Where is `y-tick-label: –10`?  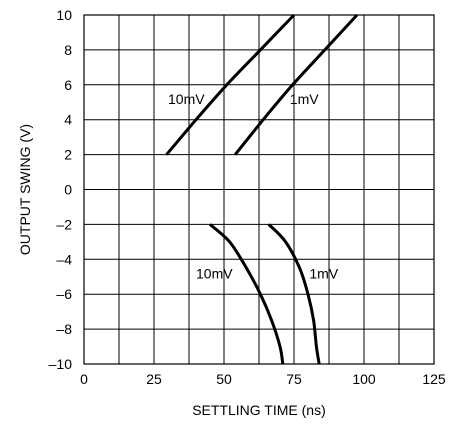
y-tick-label: –10 is located at coordinates (61, 364).